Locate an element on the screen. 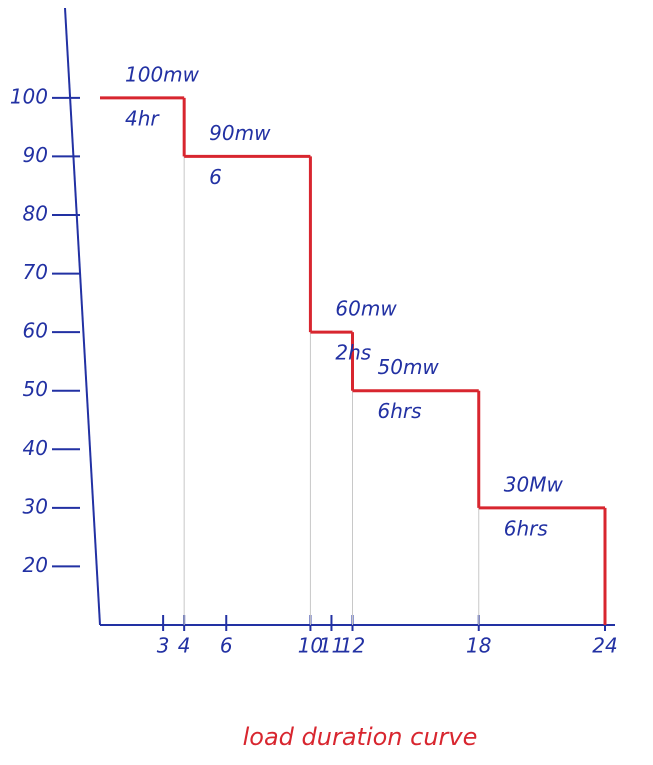  chart-title: load duration curve is located at coordinates (360, 737).